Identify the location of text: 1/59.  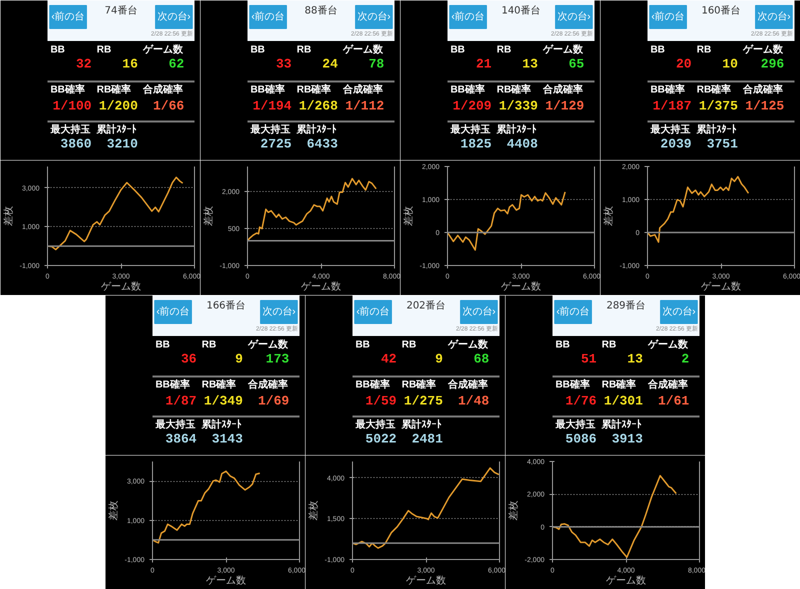
(381, 401).